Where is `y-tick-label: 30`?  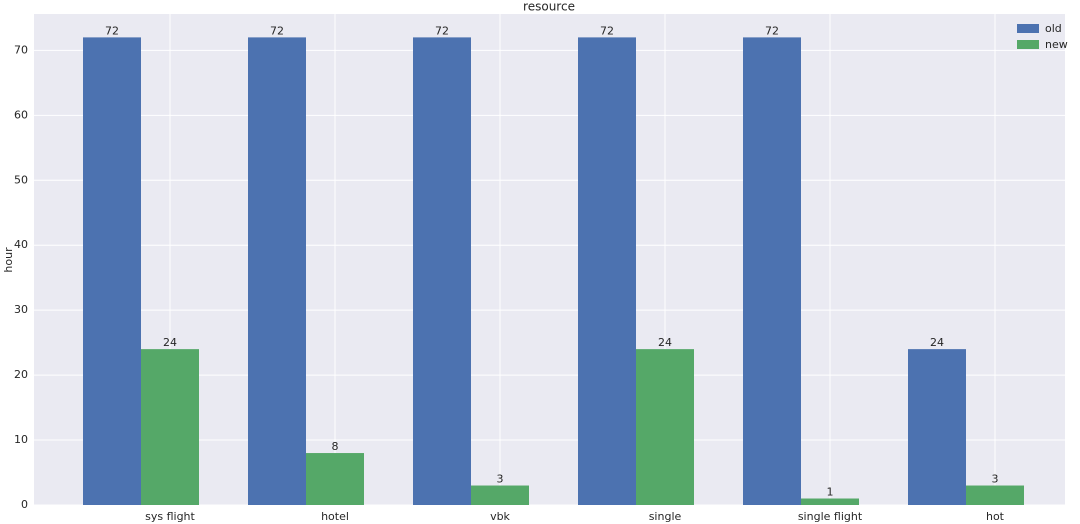 y-tick-label: 30 is located at coordinates (21, 309).